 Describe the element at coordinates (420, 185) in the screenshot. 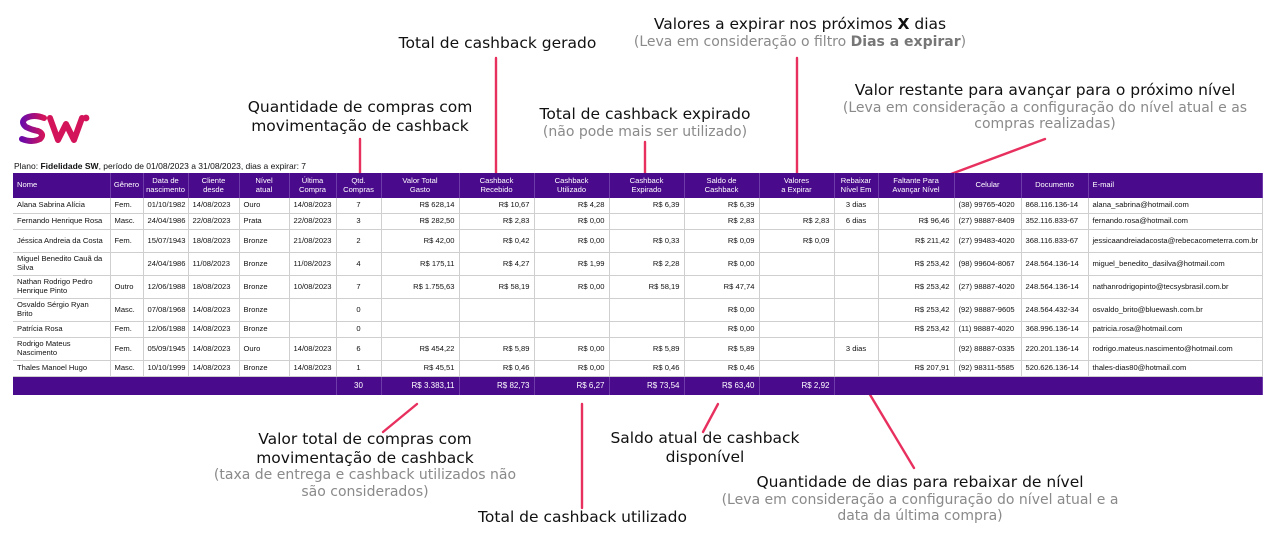

I see `column-header: Valor Total Gasto` at that location.